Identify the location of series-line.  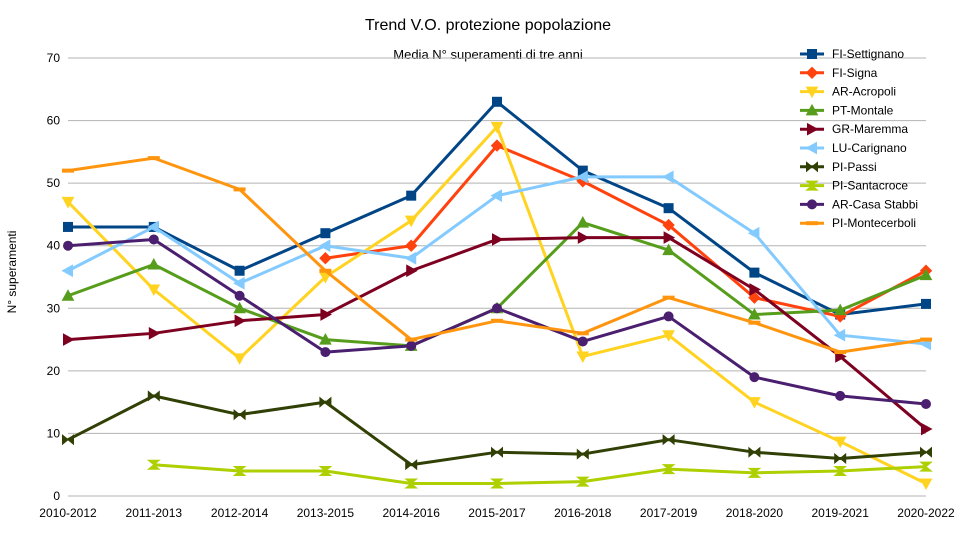
(540, 474).